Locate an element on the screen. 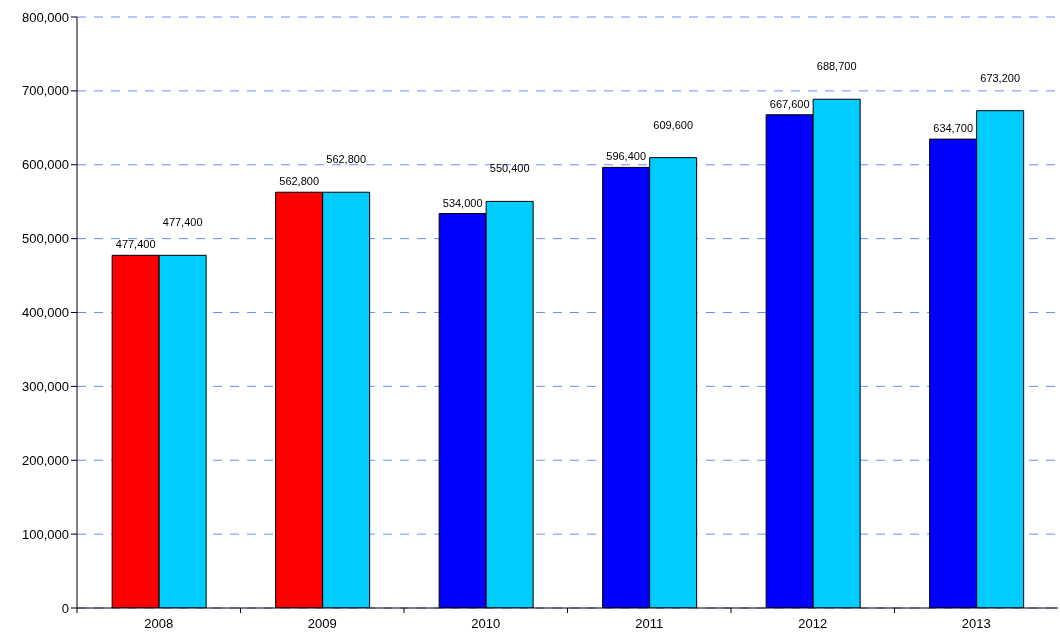 This screenshot has width=1060, height=637. data-label: 667,600 is located at coordinates (789, 103).